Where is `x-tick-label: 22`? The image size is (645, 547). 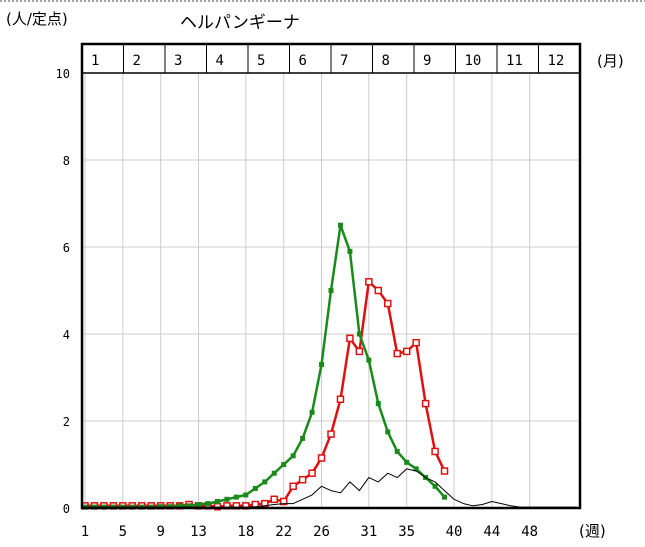 x-tick-label: 22 is located at coordinates (283, 532).